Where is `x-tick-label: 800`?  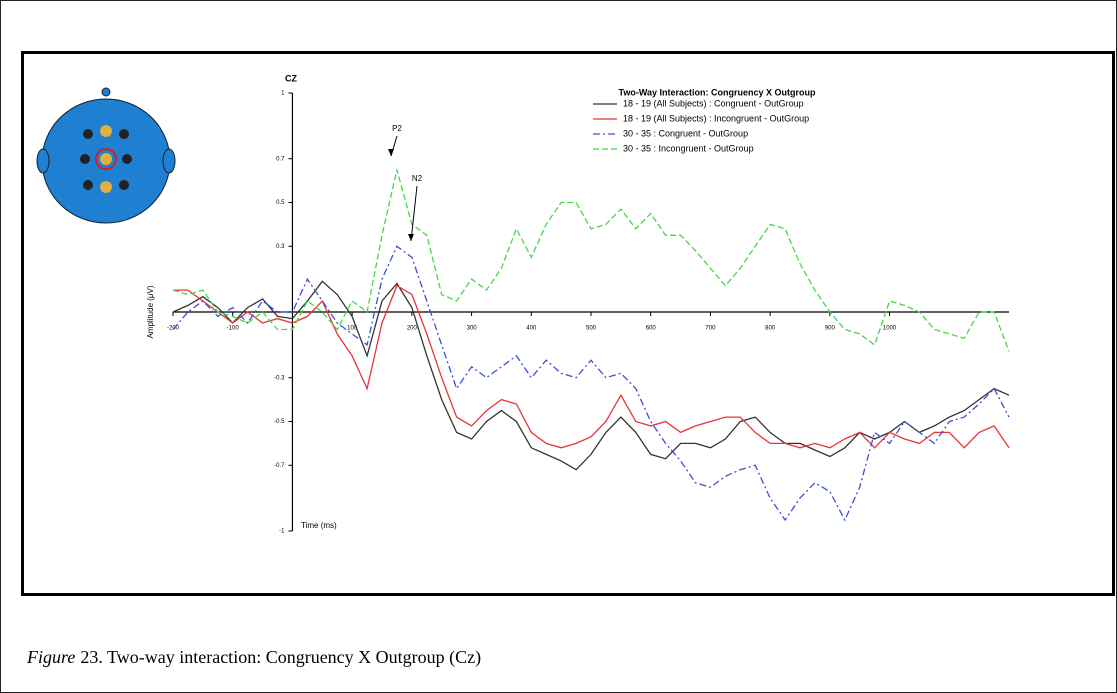
x-tick-label: 800 is located at coordinates (770, 329).